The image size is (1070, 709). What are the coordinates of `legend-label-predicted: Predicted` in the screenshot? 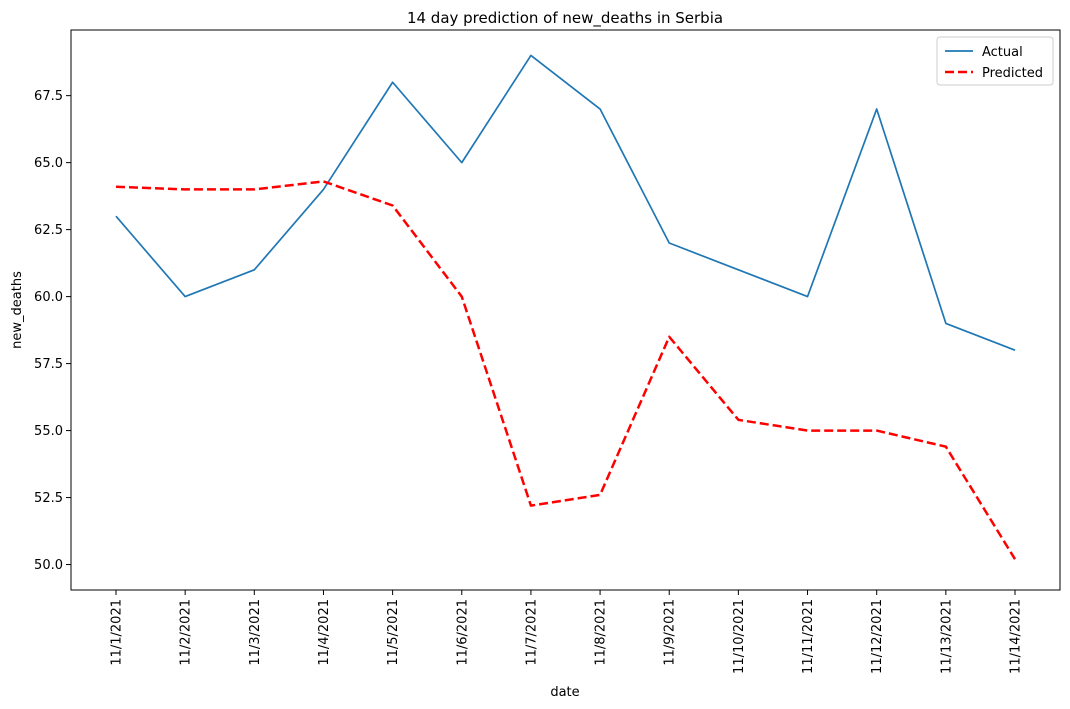 It's located at (1012, 73).